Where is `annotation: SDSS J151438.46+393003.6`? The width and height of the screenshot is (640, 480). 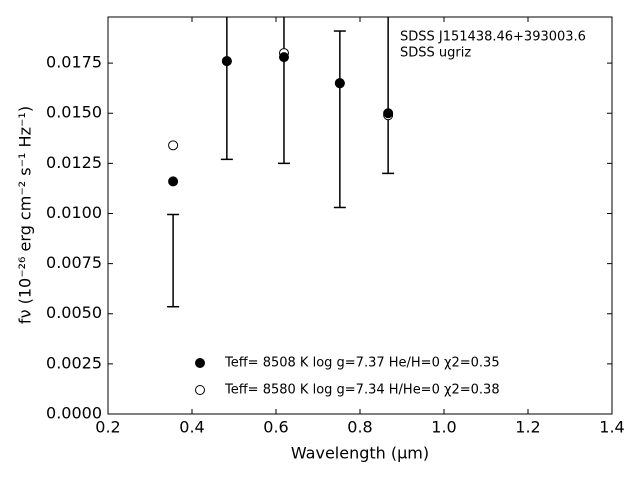
annotation: SDSS J151438.46+393003.6 is located at coordinates (493, 37).